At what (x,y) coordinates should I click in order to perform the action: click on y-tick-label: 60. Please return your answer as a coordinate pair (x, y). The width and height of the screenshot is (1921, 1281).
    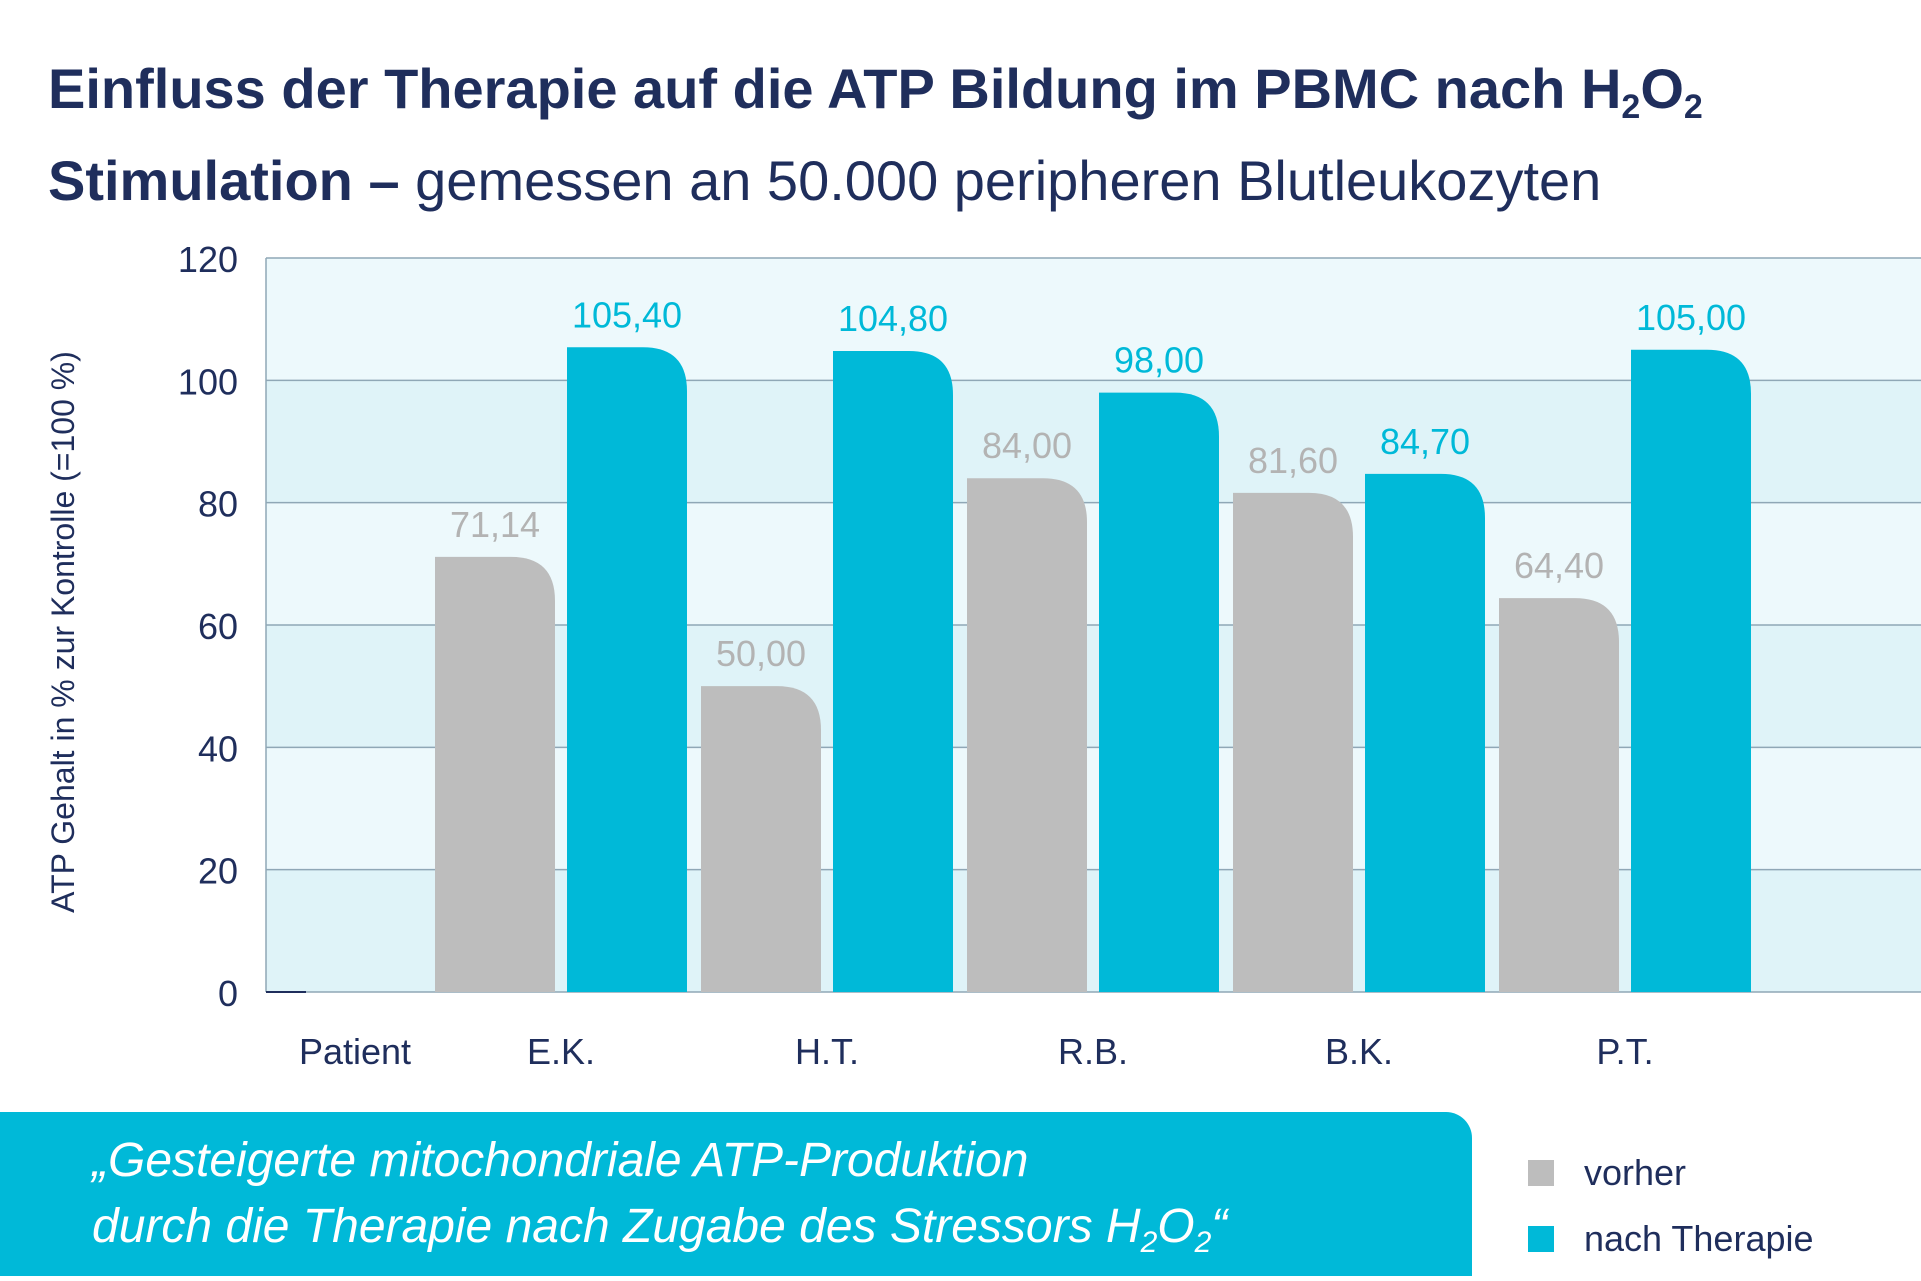
    Looking at the image, I should click on (218, 626).